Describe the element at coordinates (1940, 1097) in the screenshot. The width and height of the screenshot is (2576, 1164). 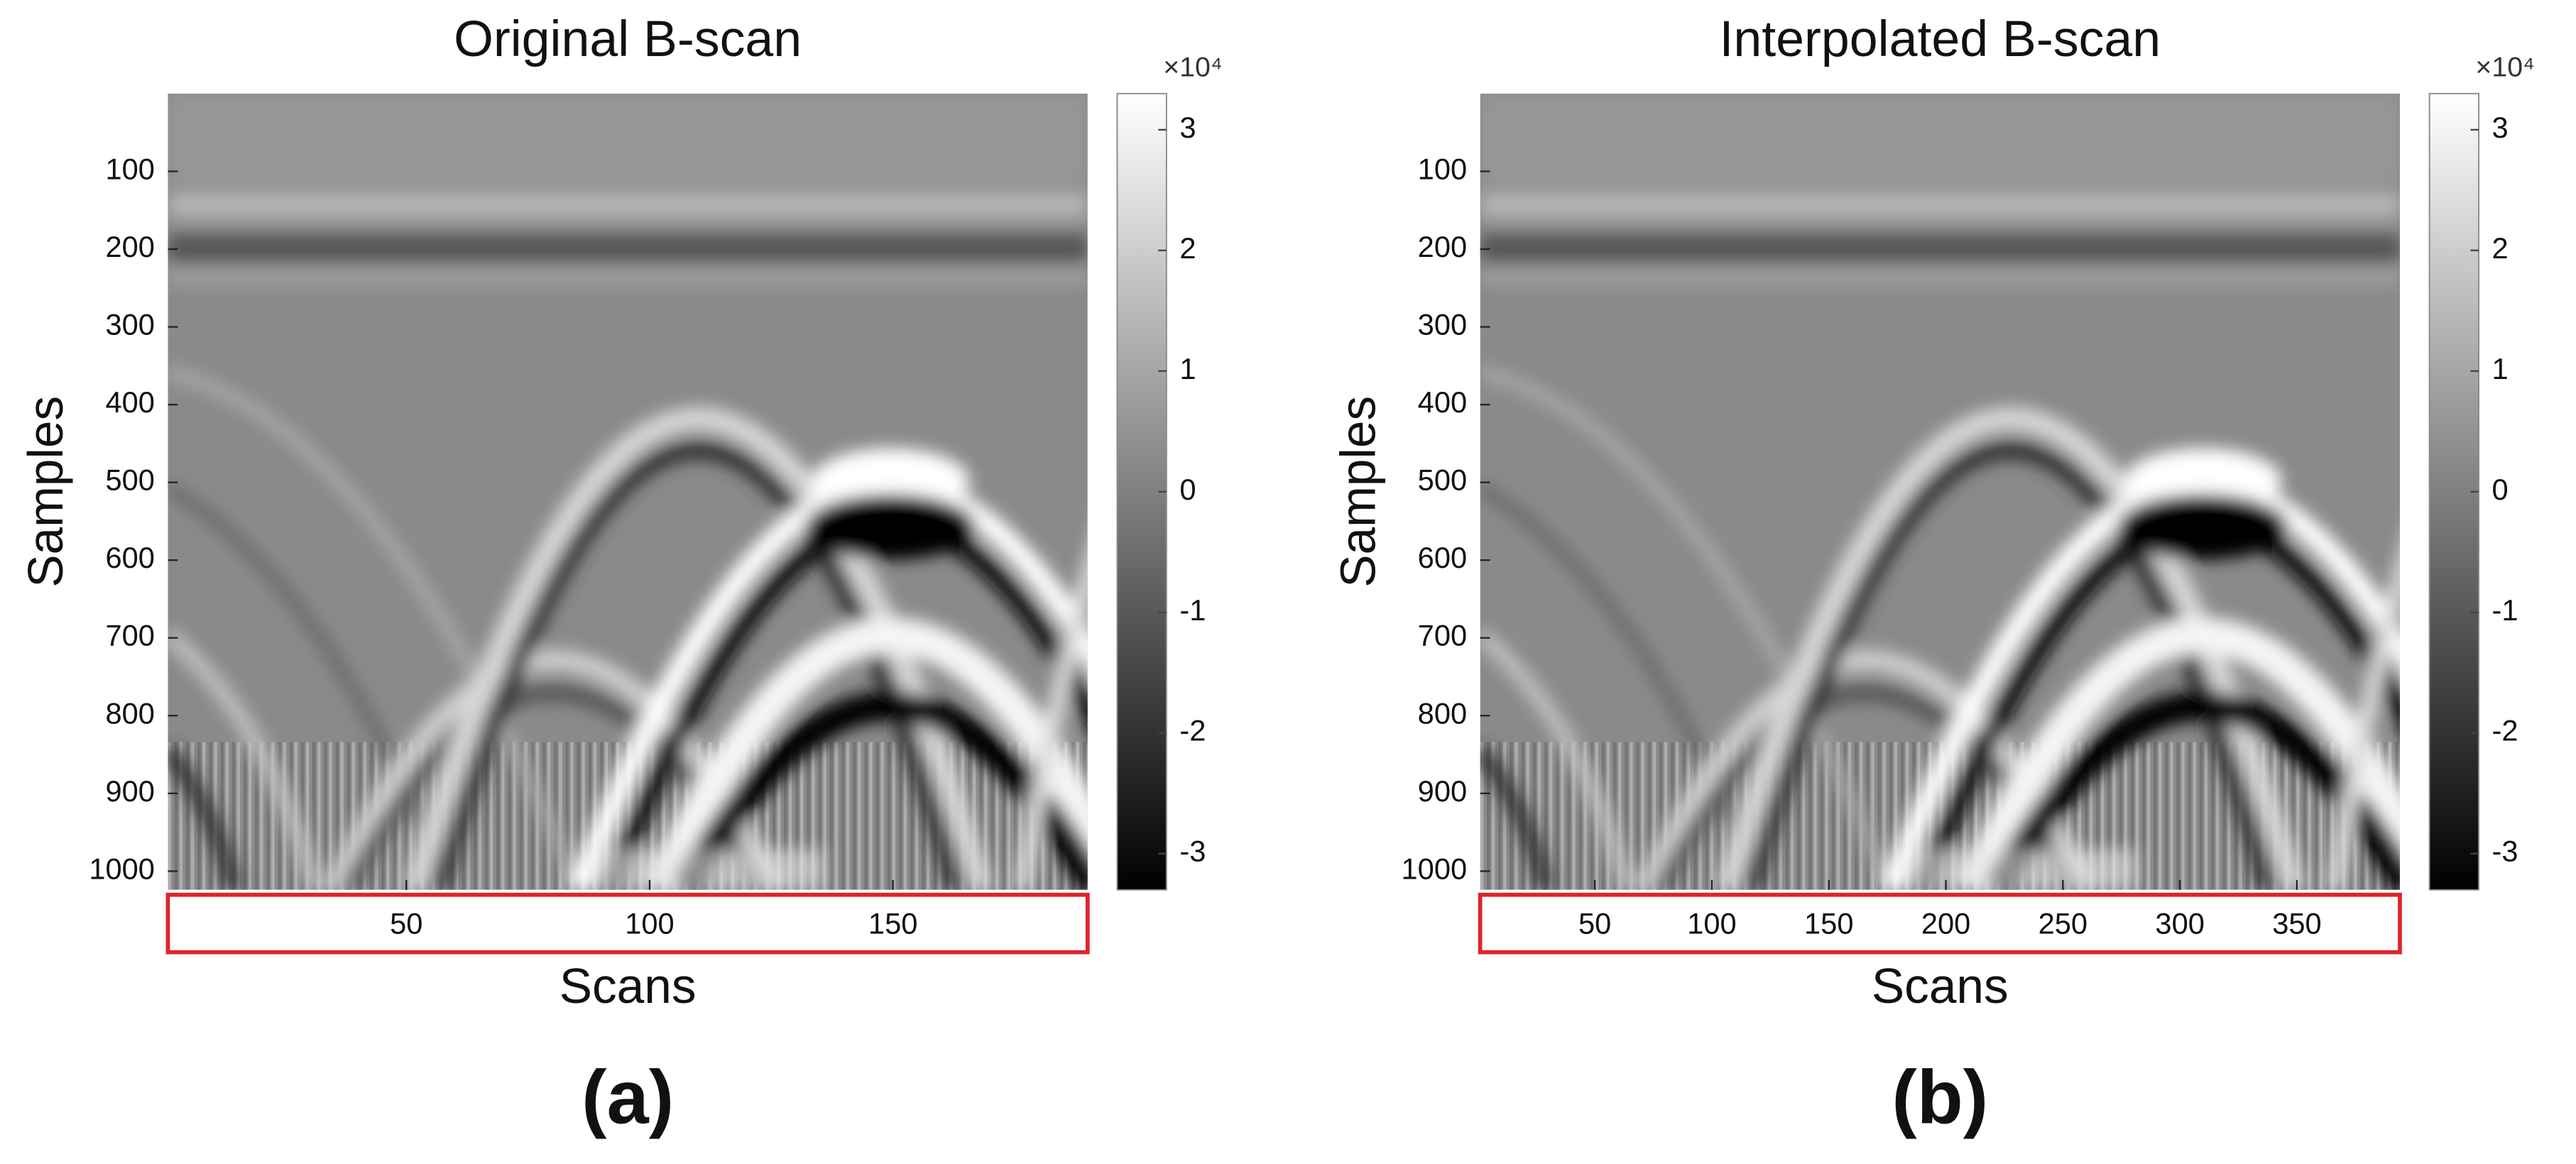
I see `panel-label: (b)` at that location.